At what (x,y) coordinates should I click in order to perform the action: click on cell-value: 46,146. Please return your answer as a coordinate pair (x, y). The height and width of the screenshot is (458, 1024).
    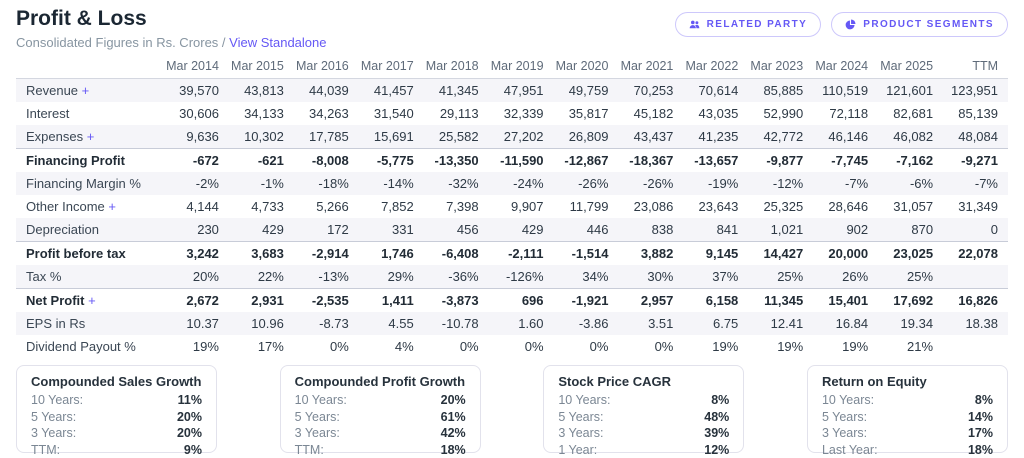
    Looking at the image, I should click on (845, 137).